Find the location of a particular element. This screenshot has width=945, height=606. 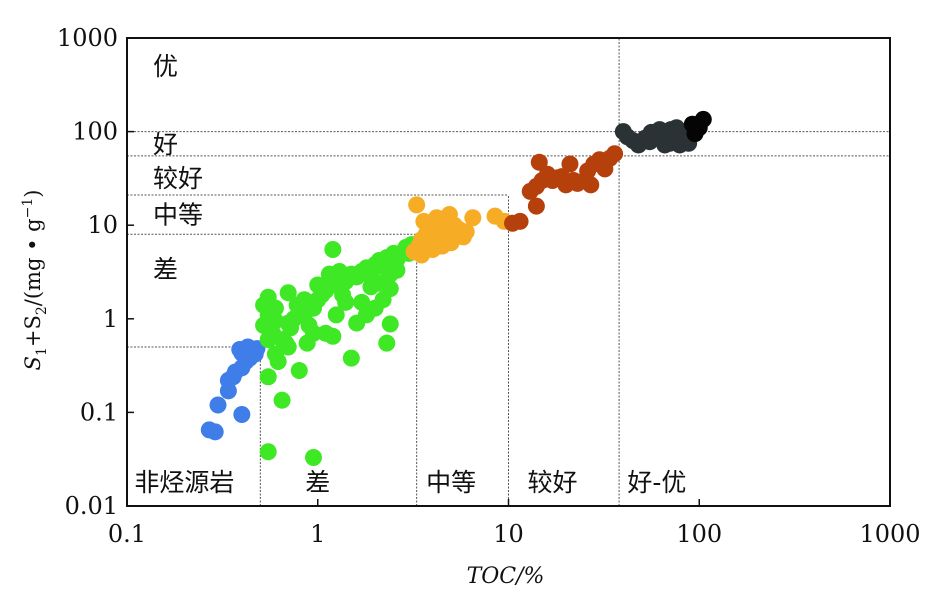

y-class-label: 差 is located at coordinates (165, 269).